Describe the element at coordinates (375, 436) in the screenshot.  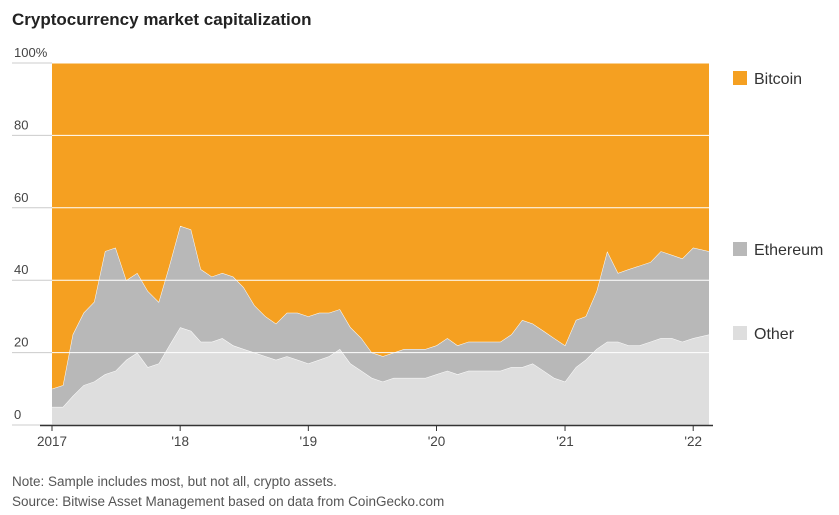
I see `x-axis: 2017 '18 '19 '20 '21 '22` at that location.